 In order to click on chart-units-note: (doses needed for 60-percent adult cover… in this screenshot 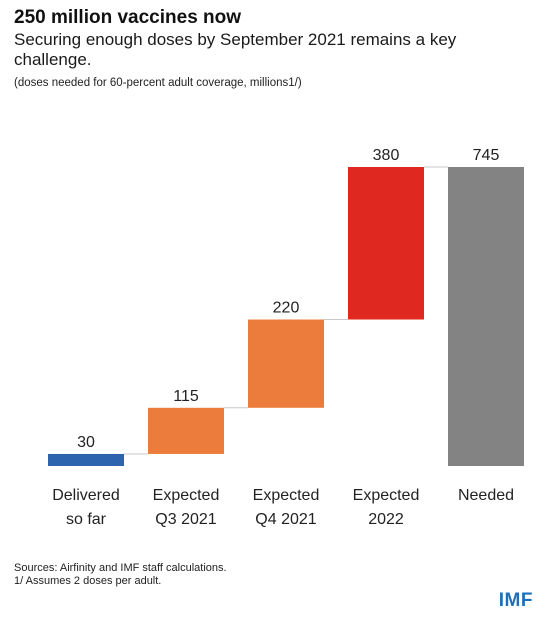, I will do `click(158, 83)`.